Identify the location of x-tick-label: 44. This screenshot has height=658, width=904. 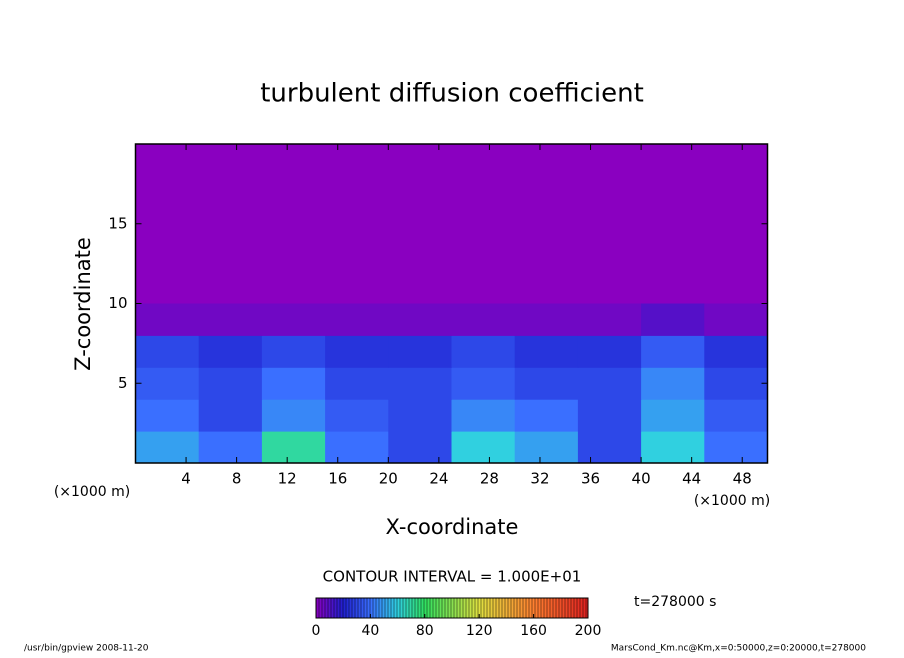
(691, 479).